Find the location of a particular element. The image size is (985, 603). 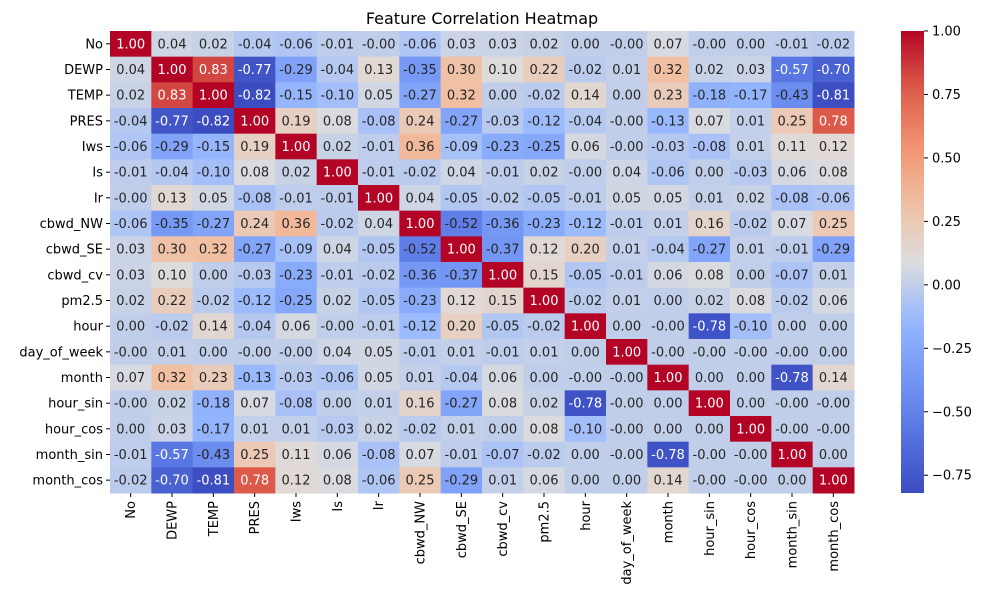

cell-value-label-15-1: 0.03 is located at coordinates (172, 429).